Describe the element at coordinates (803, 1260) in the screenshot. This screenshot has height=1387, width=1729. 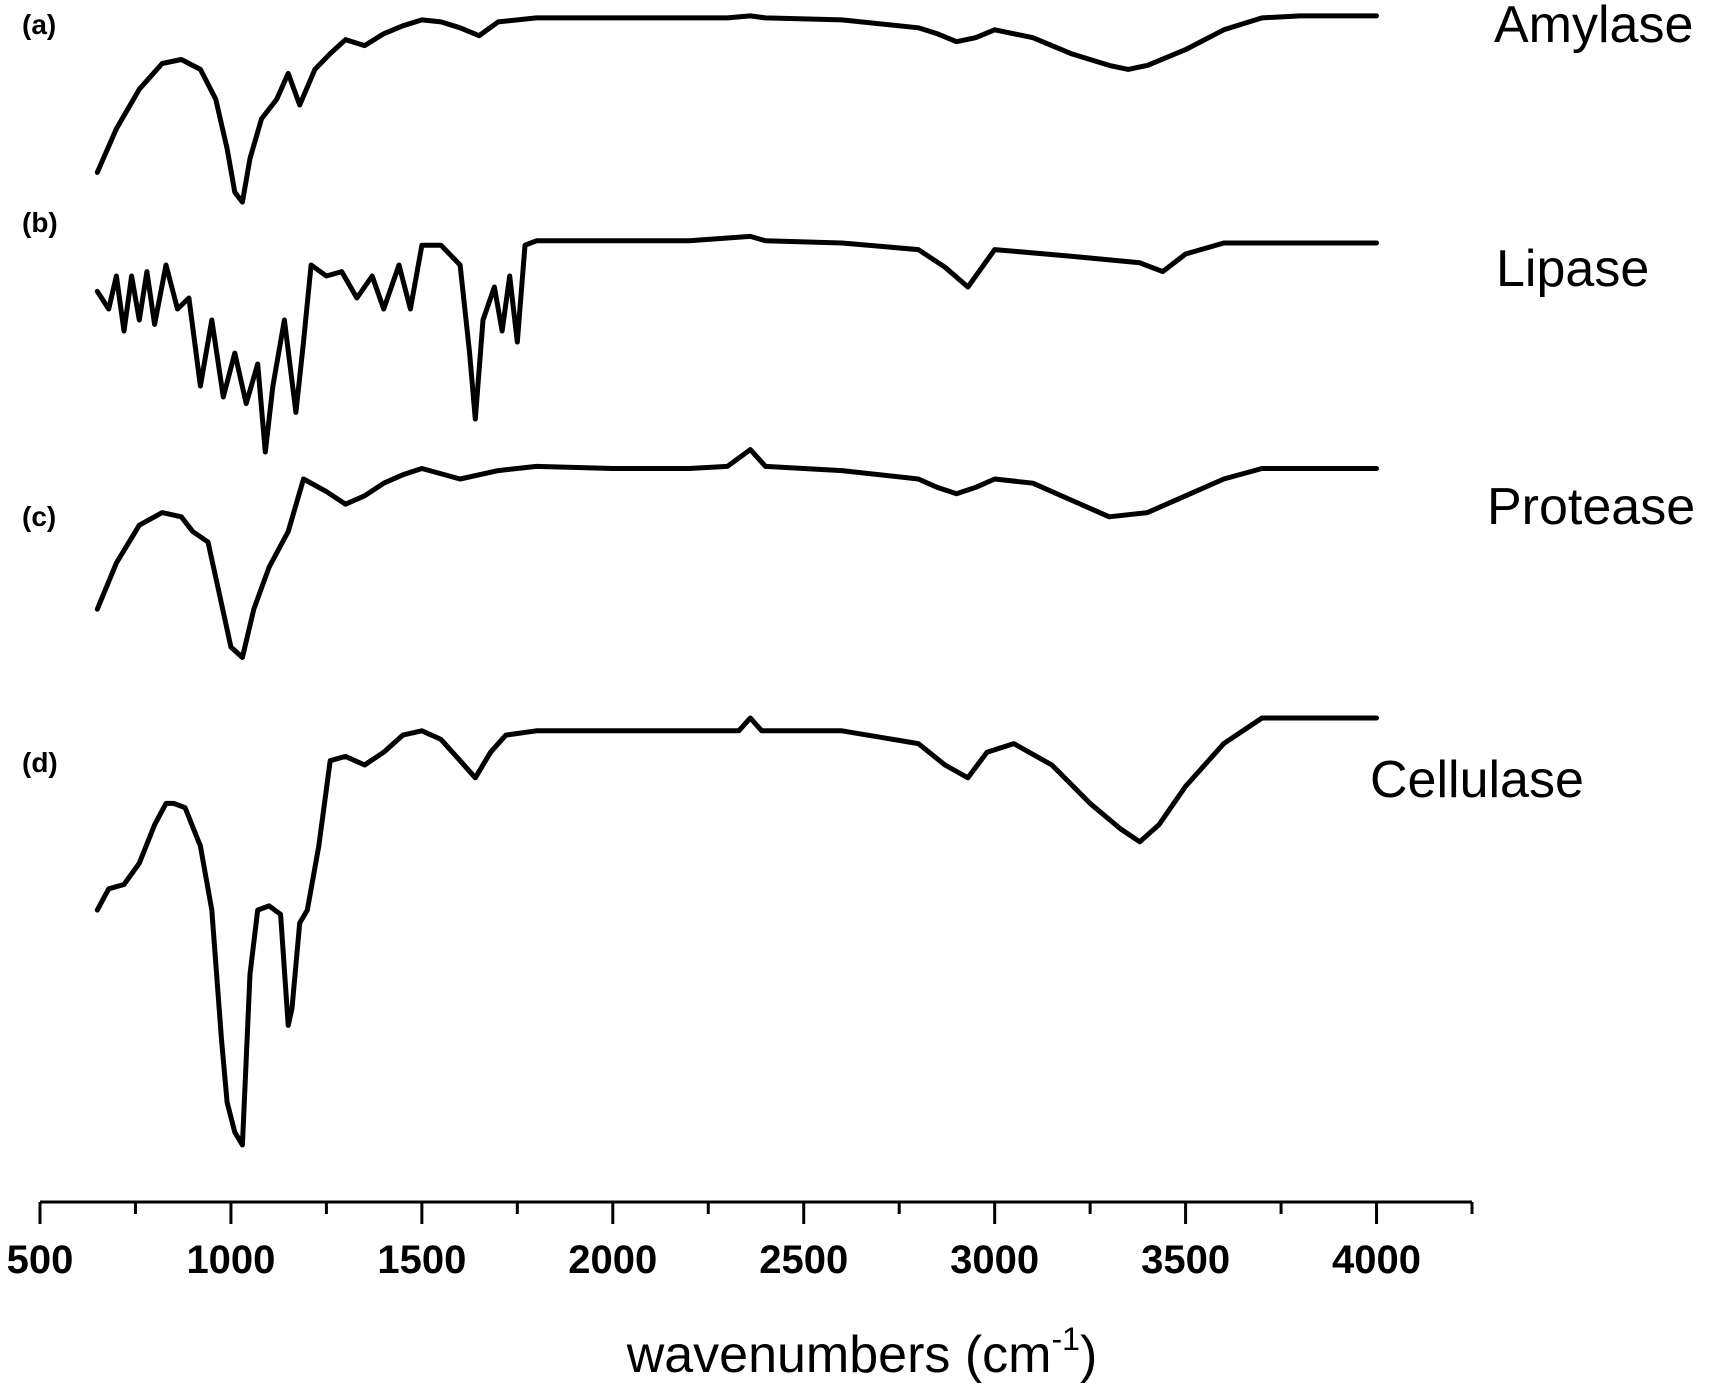
I see `x-tick-label-2500: 2500` at that location.